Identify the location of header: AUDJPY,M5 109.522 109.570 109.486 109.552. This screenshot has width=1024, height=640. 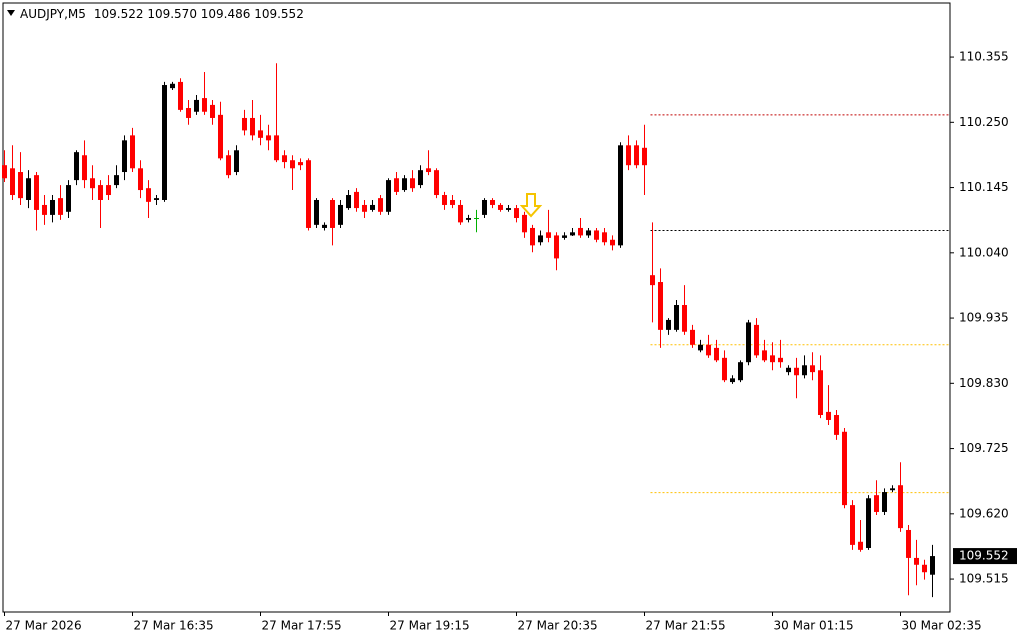
(162, 14).